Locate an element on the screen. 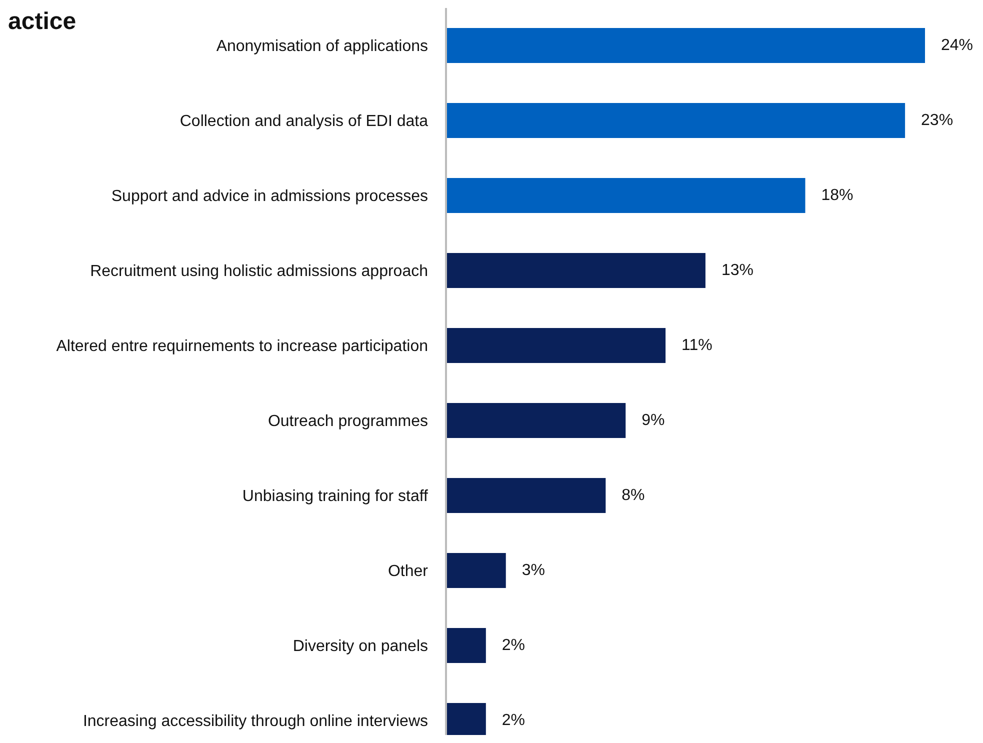  y-tick-label: Altered entre requirnements to increase participation is located at coordinates (242, 347).